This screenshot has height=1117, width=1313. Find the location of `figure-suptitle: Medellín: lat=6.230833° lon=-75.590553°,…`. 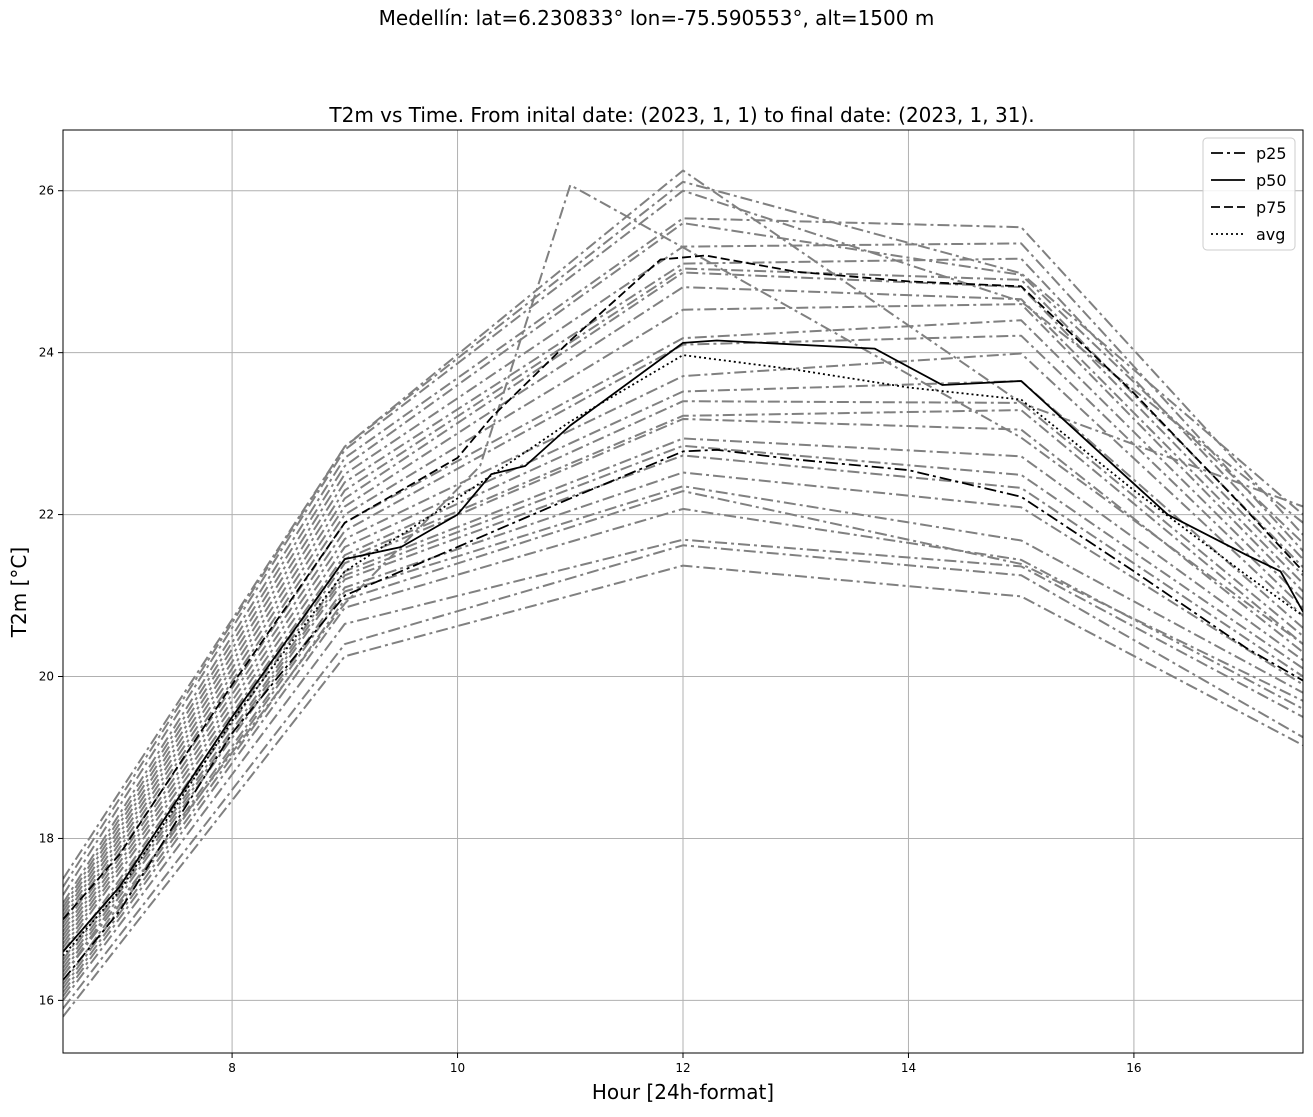

figure-suptitle: Medellín: lat=6.230833° lon=-75.590553°,… is located at coordinates (656, 18).